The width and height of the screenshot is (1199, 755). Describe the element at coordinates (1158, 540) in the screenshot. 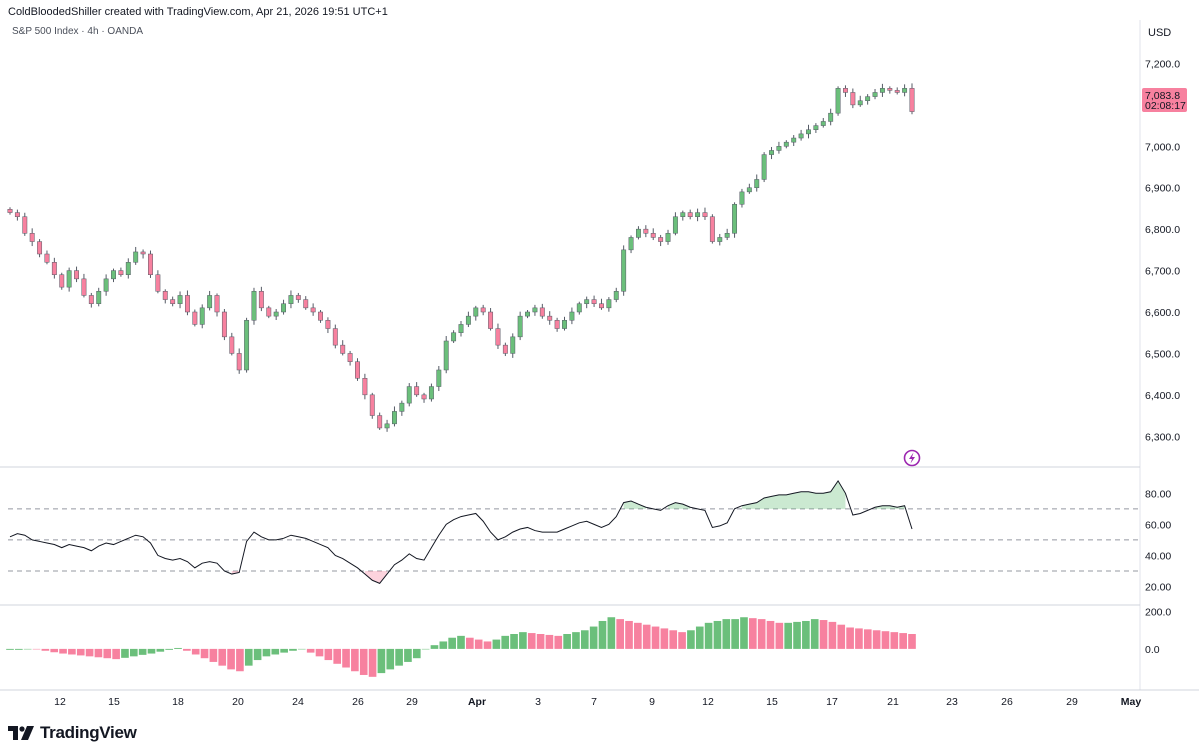

I see `oscillator-axis-ticks: 20.00 40.00 60.00 80.00` at that location.